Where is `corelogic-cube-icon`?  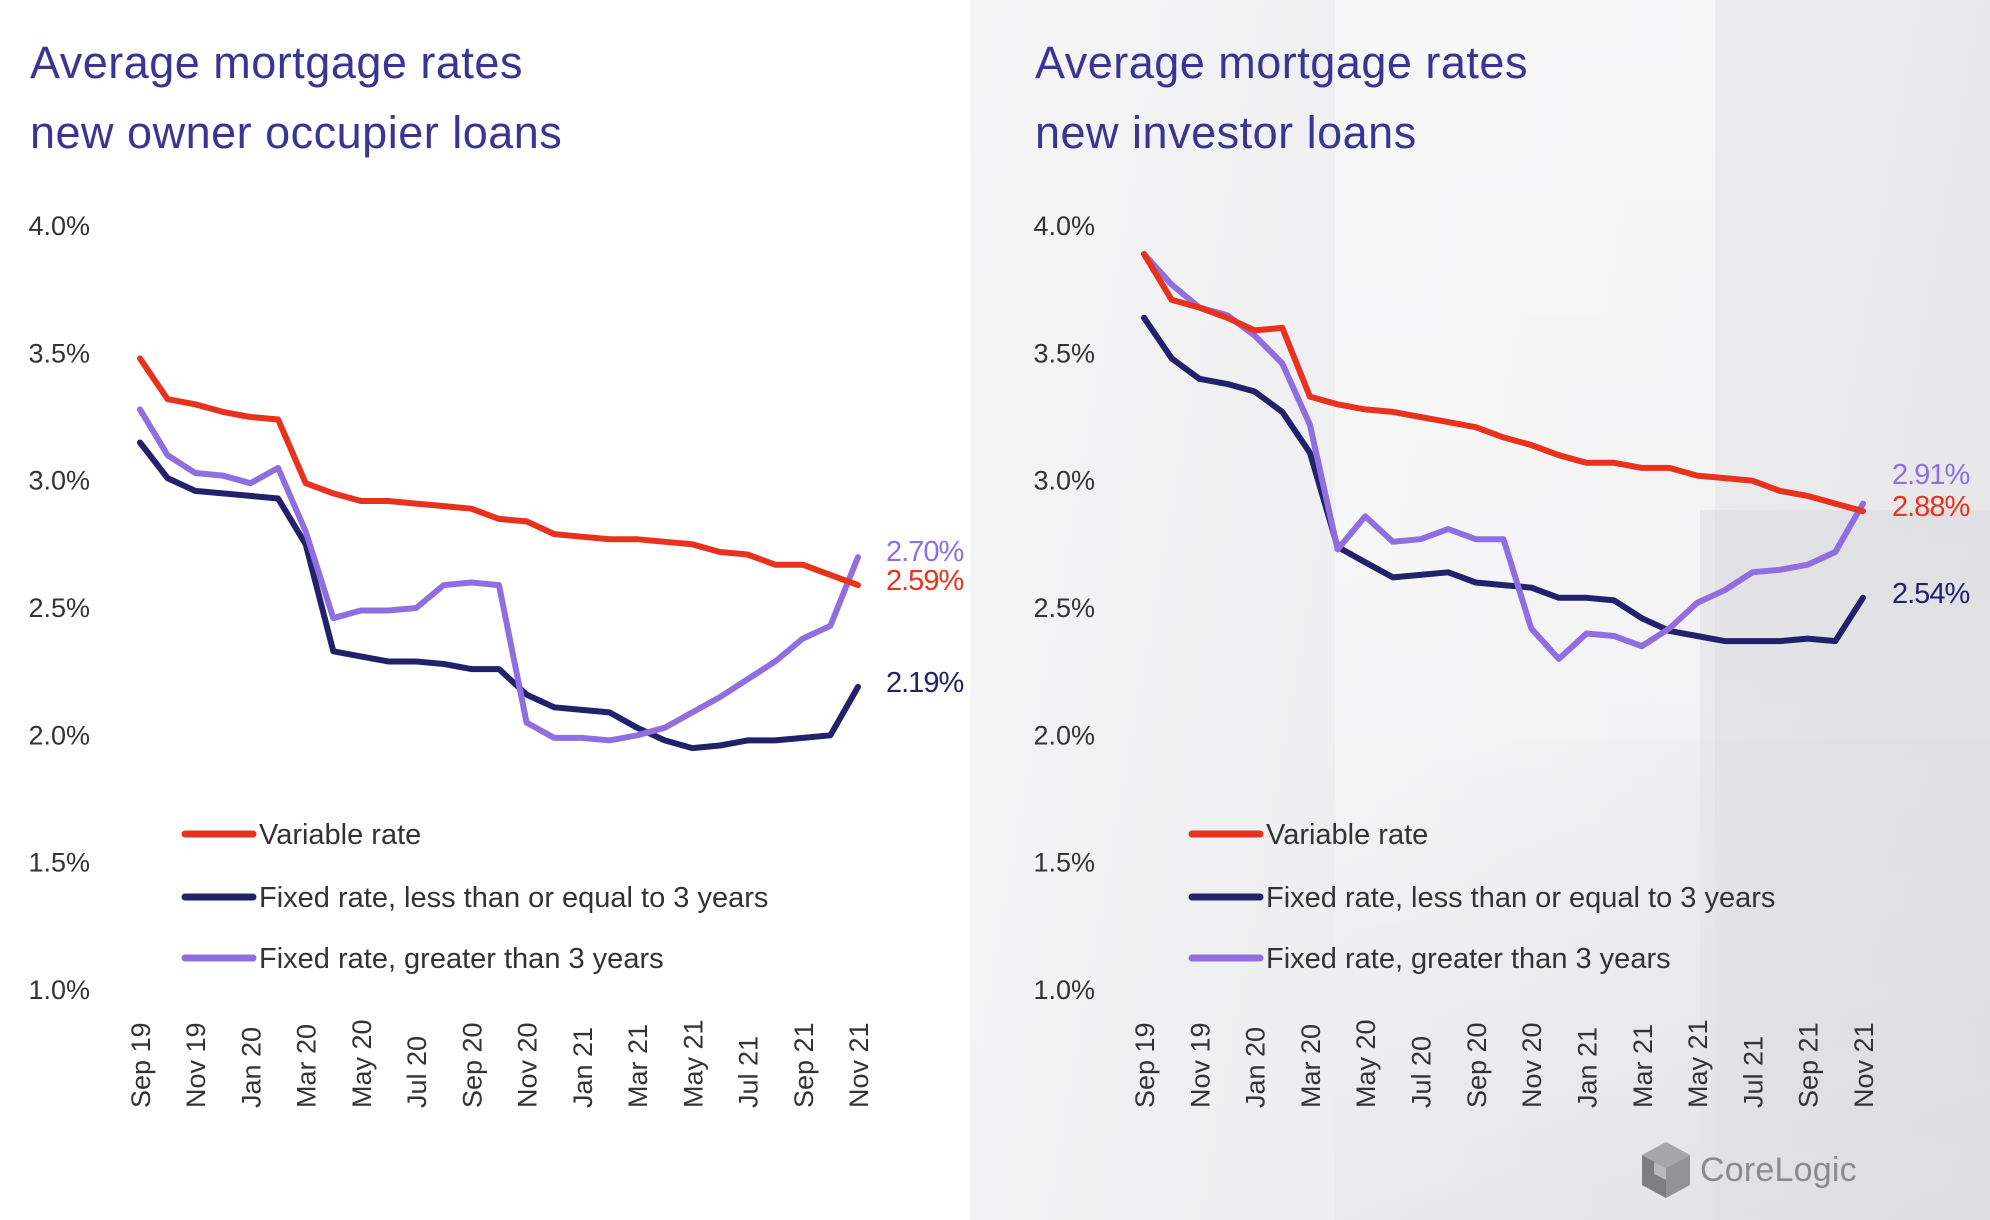 corelogic-cube-icon is located at coordinates (1666, 1170).